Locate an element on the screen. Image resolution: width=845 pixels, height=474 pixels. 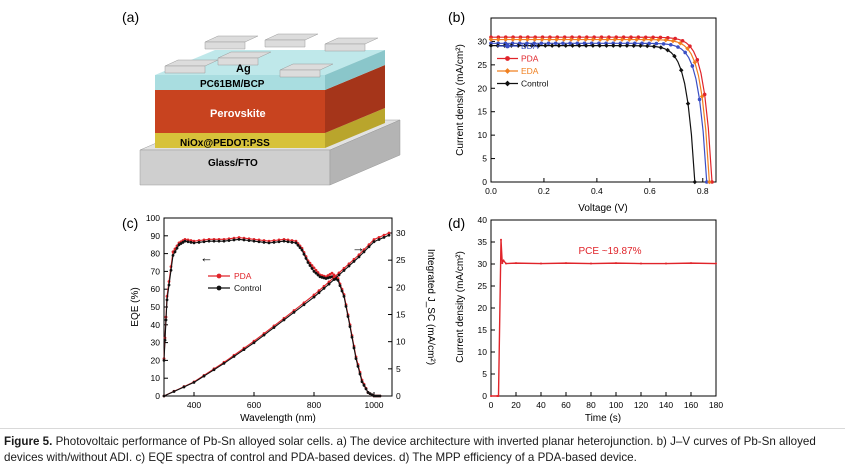
d-ytick-label: 40 is located at coordinates (483, 220).